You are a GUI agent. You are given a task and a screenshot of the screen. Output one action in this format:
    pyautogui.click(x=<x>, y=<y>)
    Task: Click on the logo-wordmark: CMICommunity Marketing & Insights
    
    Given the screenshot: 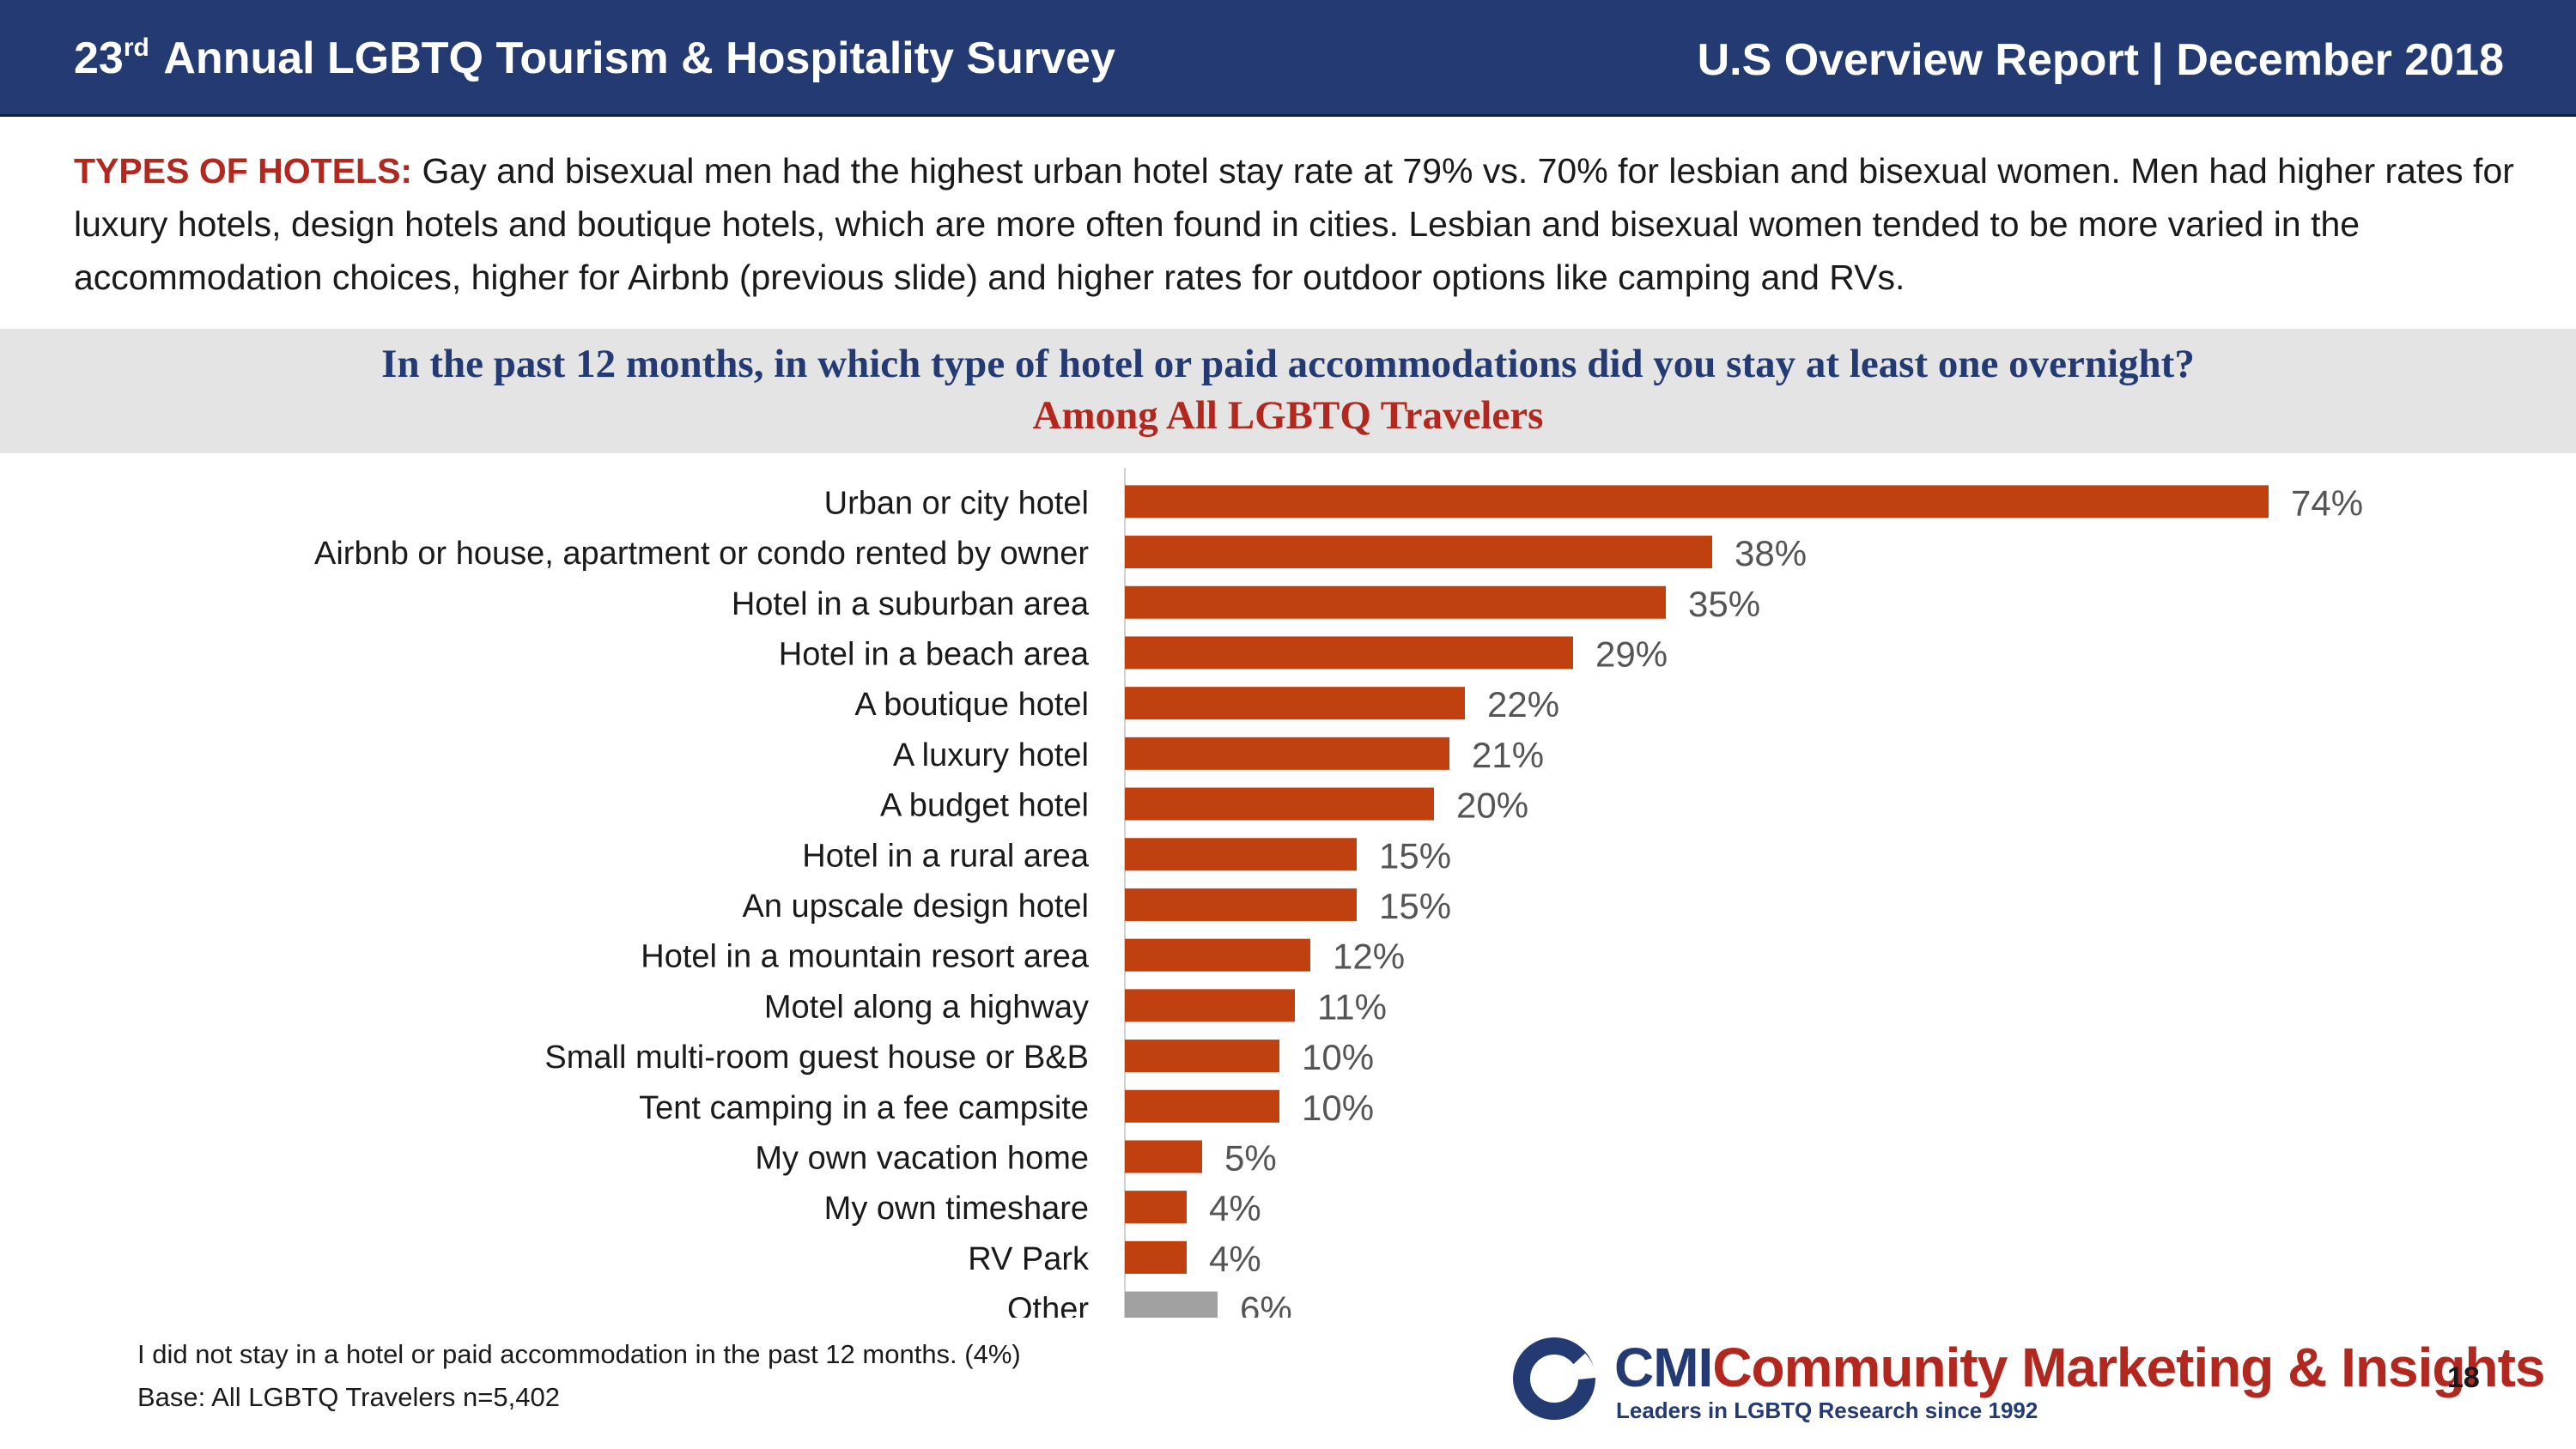 What is the action you would take?
    pyautogui.click(x=2080, y=1367)
    